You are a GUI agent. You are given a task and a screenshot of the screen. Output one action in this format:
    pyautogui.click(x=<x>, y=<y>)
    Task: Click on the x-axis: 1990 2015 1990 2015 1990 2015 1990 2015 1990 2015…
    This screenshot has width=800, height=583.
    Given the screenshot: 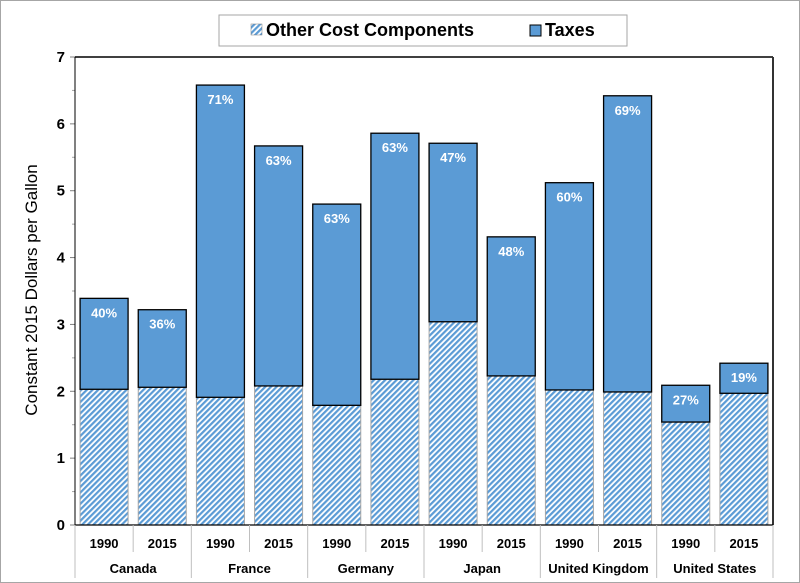 What is the action you would take?
    pyautogui.click(x=424, y=551)
    